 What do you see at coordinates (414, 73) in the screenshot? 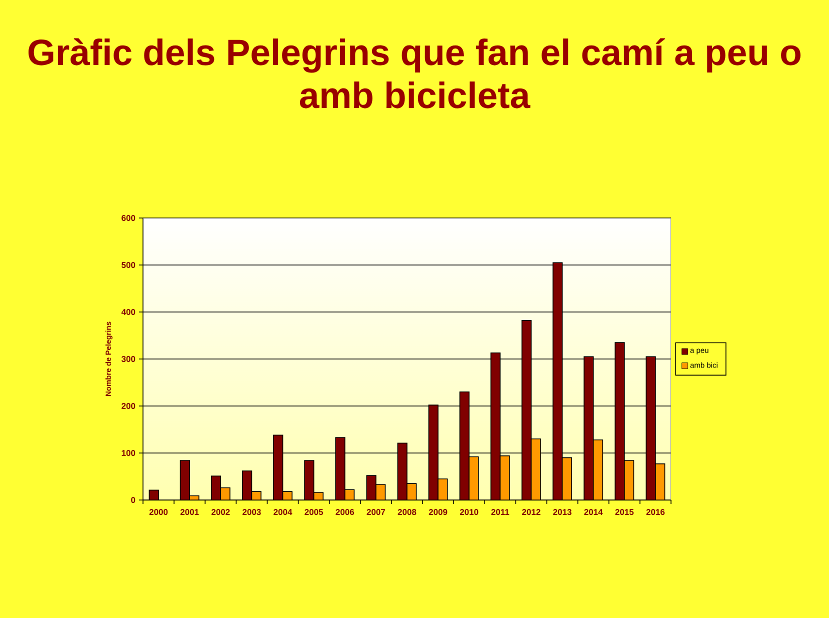
I see `chart-title: Gràfic dels Pelegrins que fan el camí a peu o amb bicicleta` at bounding box center [414, 73].